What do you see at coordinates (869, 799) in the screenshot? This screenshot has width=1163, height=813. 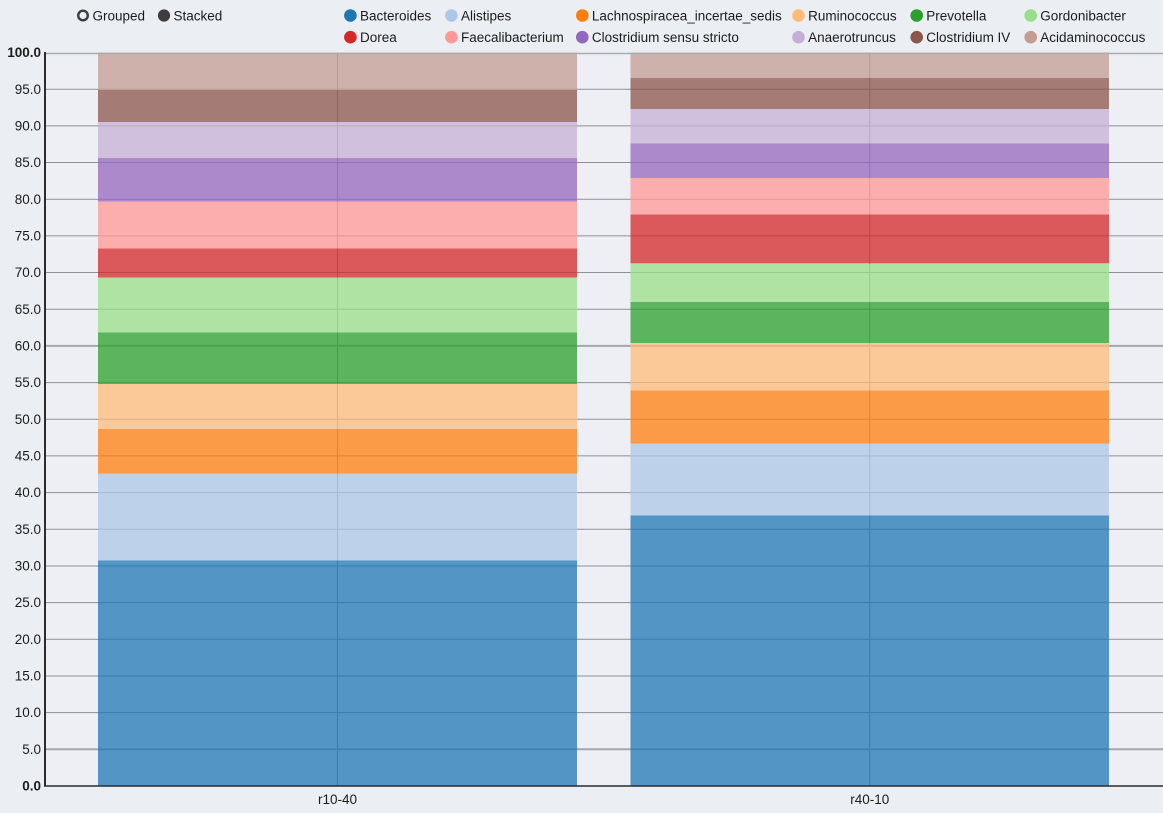 I see `svg-text: r40-10` at bounding box center [869, 799].